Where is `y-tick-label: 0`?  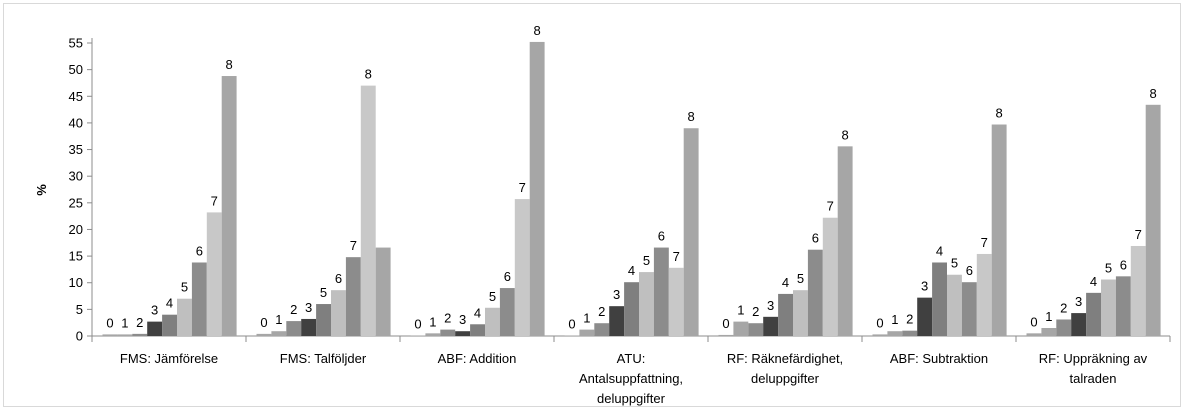 y-tick-label: 0 is located at coordinates (79, 336).